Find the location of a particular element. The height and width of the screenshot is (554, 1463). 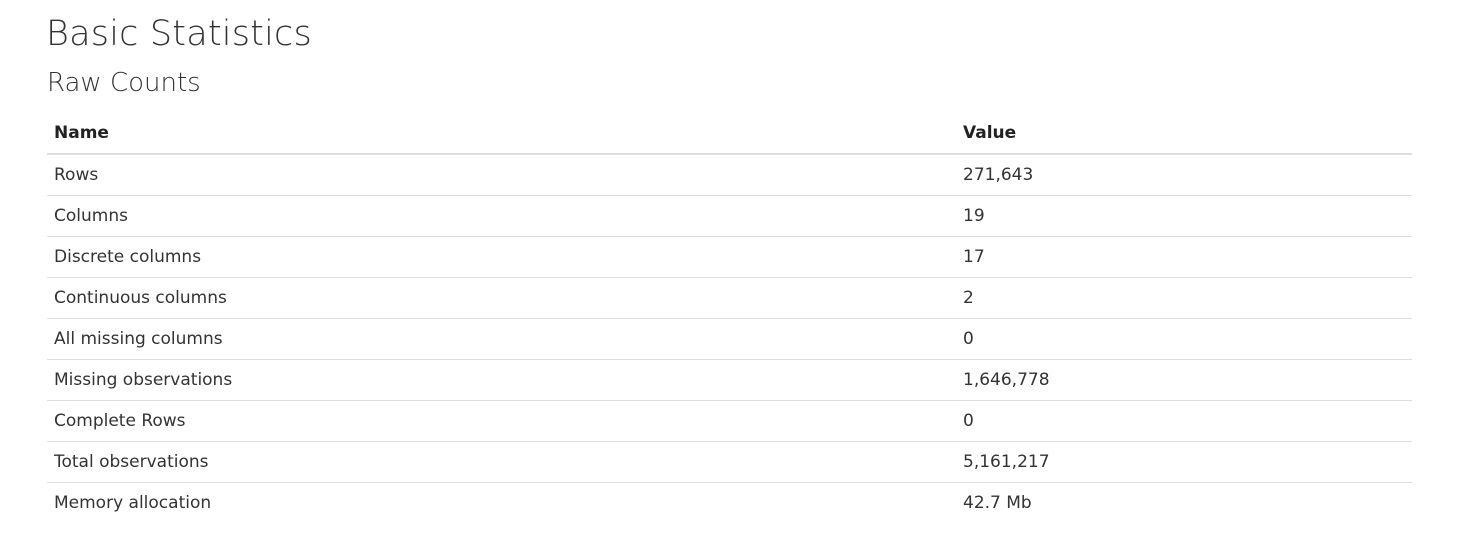

section-title: Raw Counts is located at coordinates (124, 83).